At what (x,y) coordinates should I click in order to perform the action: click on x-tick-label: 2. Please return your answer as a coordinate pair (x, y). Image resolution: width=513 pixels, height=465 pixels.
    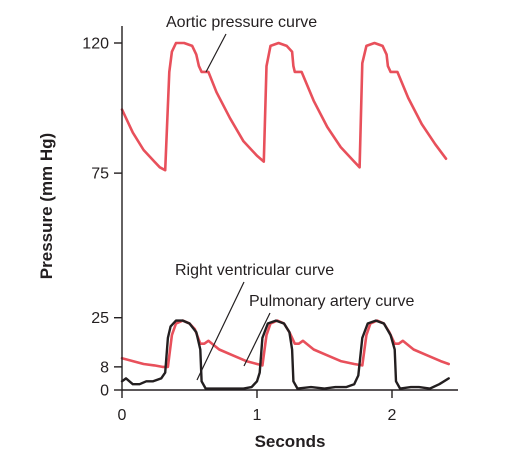
    Looking at the image, I should click on (392, 415).